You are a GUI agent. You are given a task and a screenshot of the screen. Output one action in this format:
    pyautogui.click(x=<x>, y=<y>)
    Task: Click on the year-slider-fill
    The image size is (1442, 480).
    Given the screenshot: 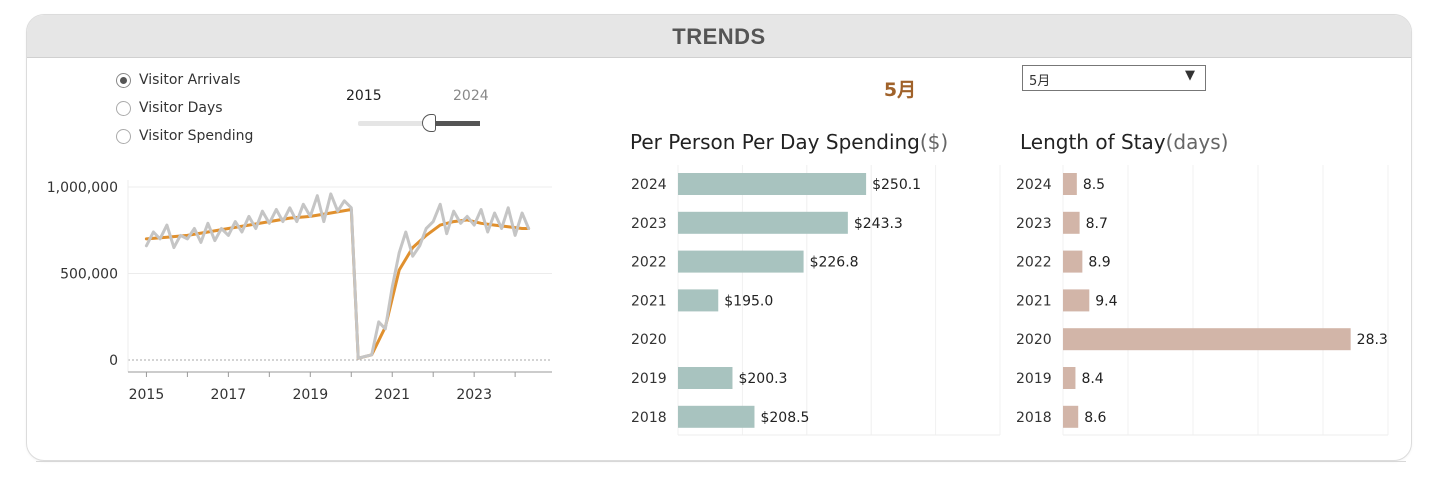 What is the action you would take?
    pyautogui.click(x=455, y=123)
    